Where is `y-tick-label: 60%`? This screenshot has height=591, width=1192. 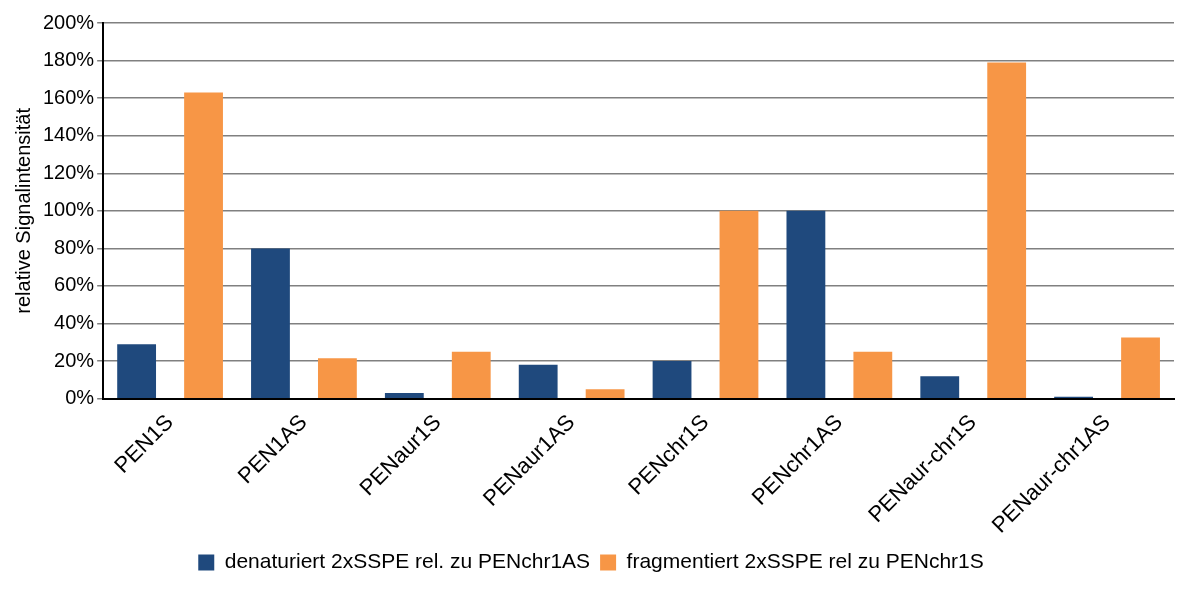
y-tick-label: 60% is located at coordinates (74, 284).